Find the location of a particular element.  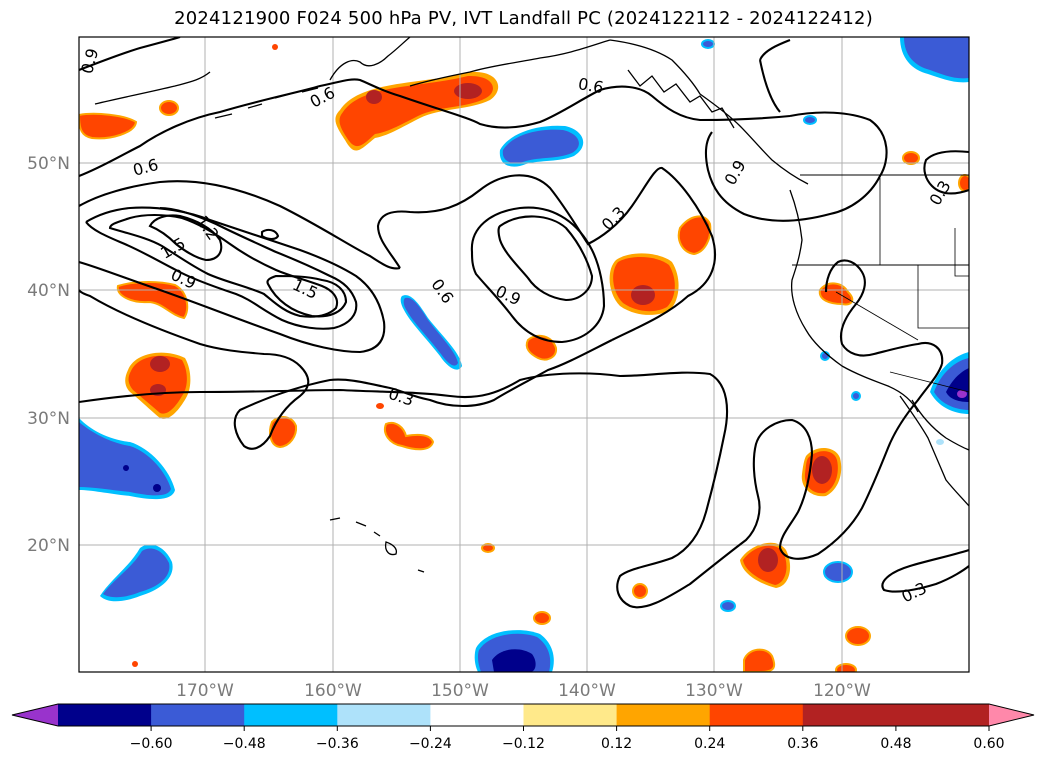

lat-label: 50°N is located at coordinates (48, 164).